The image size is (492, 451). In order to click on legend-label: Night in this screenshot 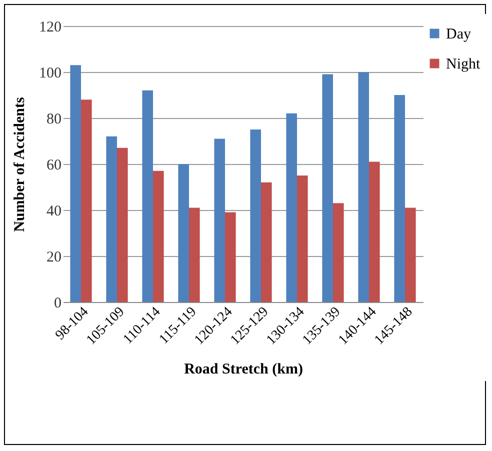, I will do `click(463, 64)`.